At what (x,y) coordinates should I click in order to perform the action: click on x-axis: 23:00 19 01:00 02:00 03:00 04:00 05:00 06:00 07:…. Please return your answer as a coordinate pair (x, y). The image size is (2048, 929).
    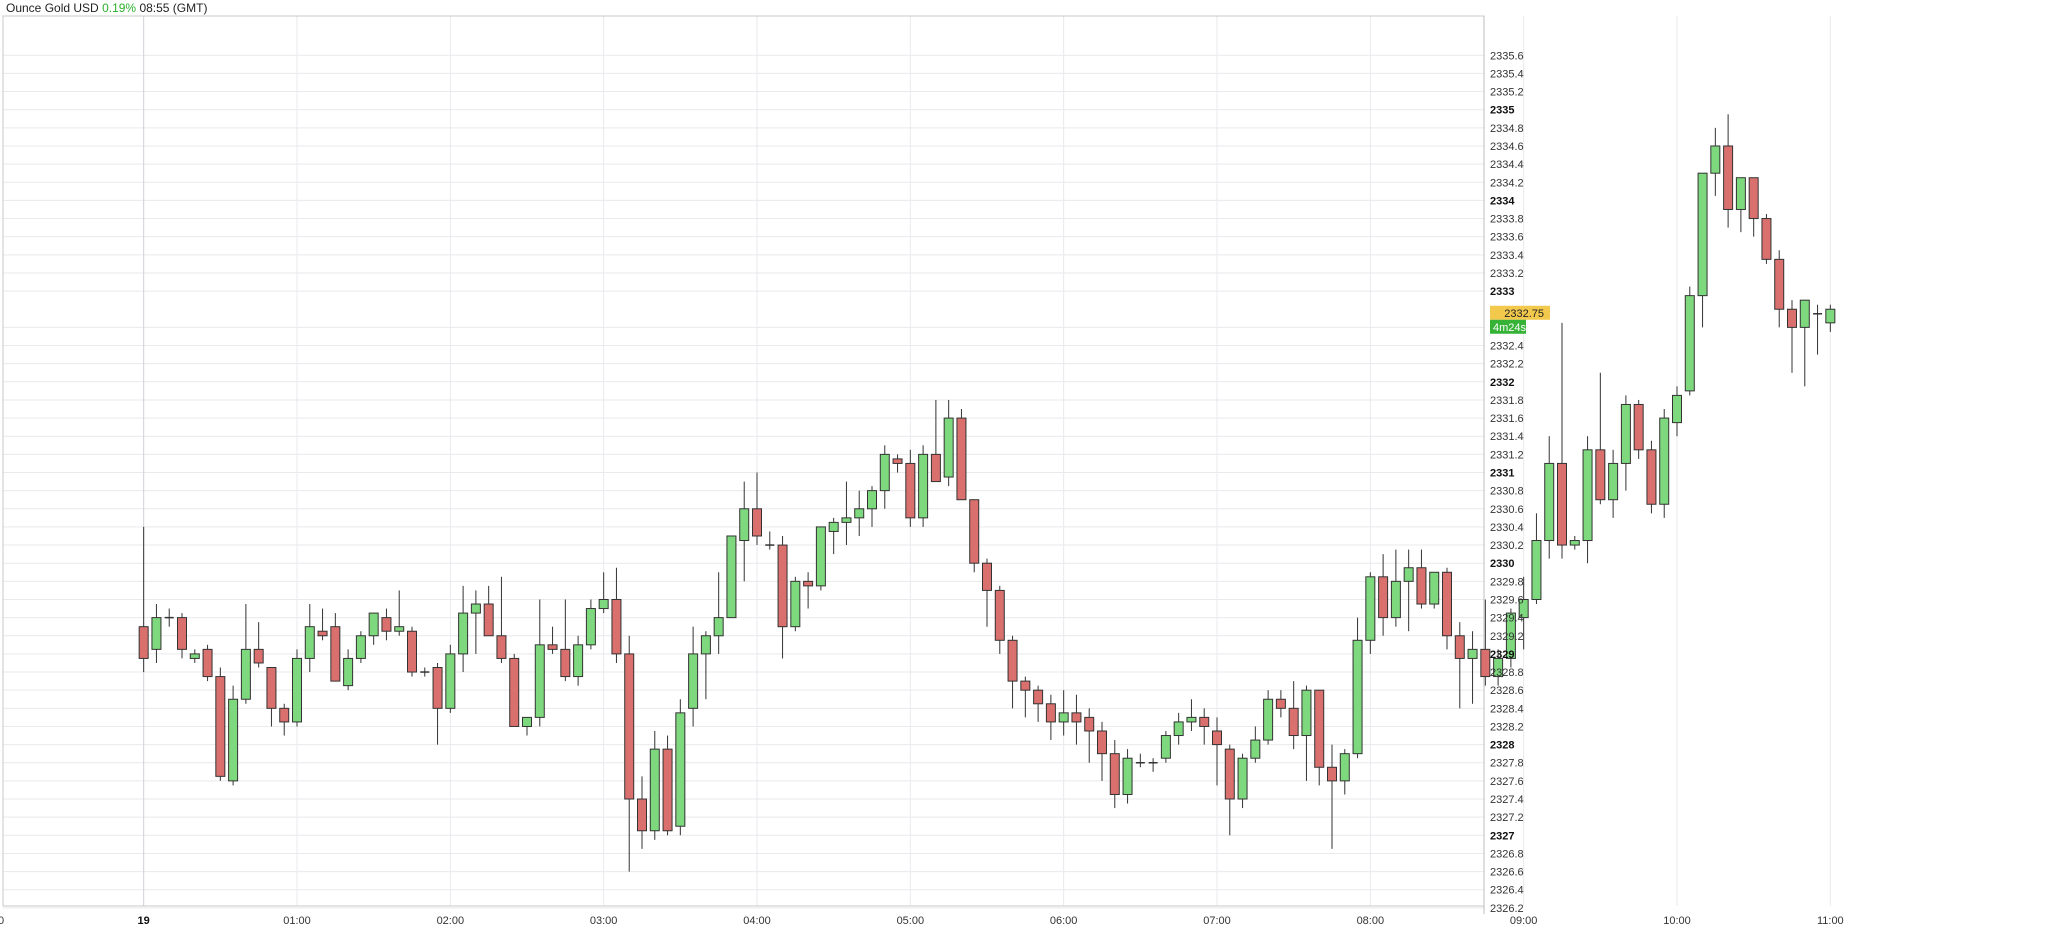
    Looking at the image, I should click on (922, 921).